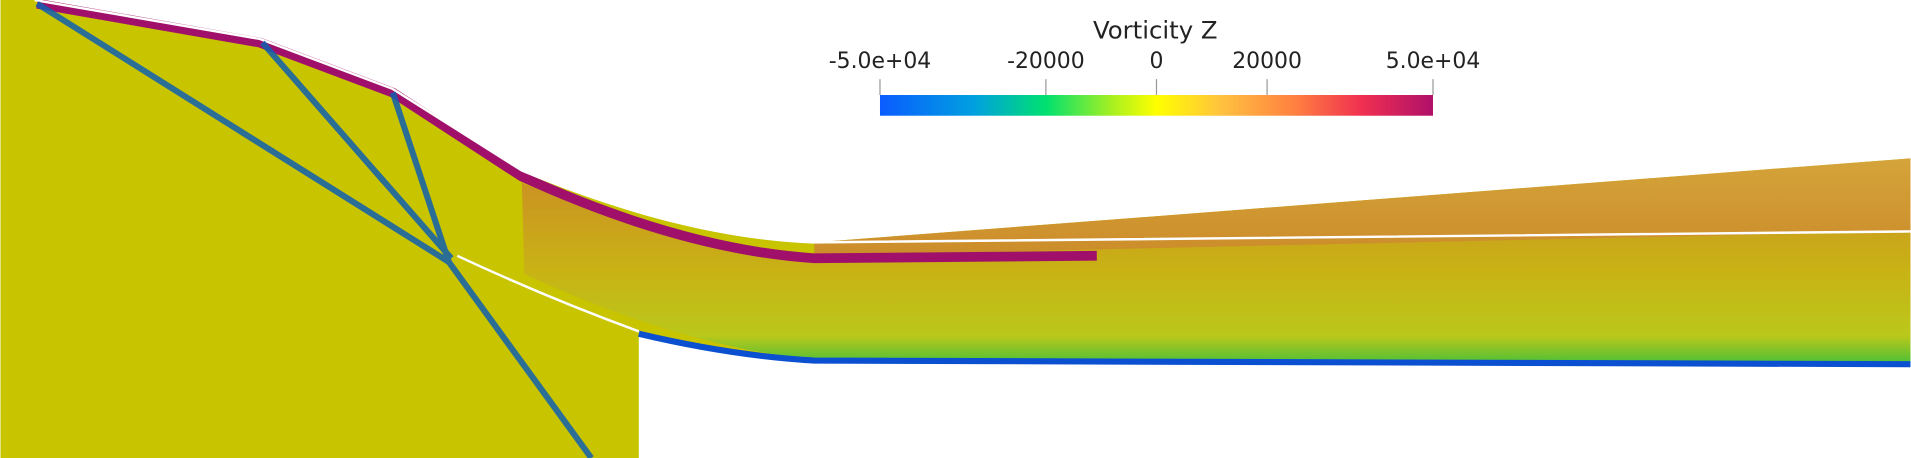 This screenshot has width=1911, height=458. What do you see at coordinates (1433, 61) in the screenshot?
I see `colorbar-tick-label: 5.0e+04` at bounding box center [1433, 61].